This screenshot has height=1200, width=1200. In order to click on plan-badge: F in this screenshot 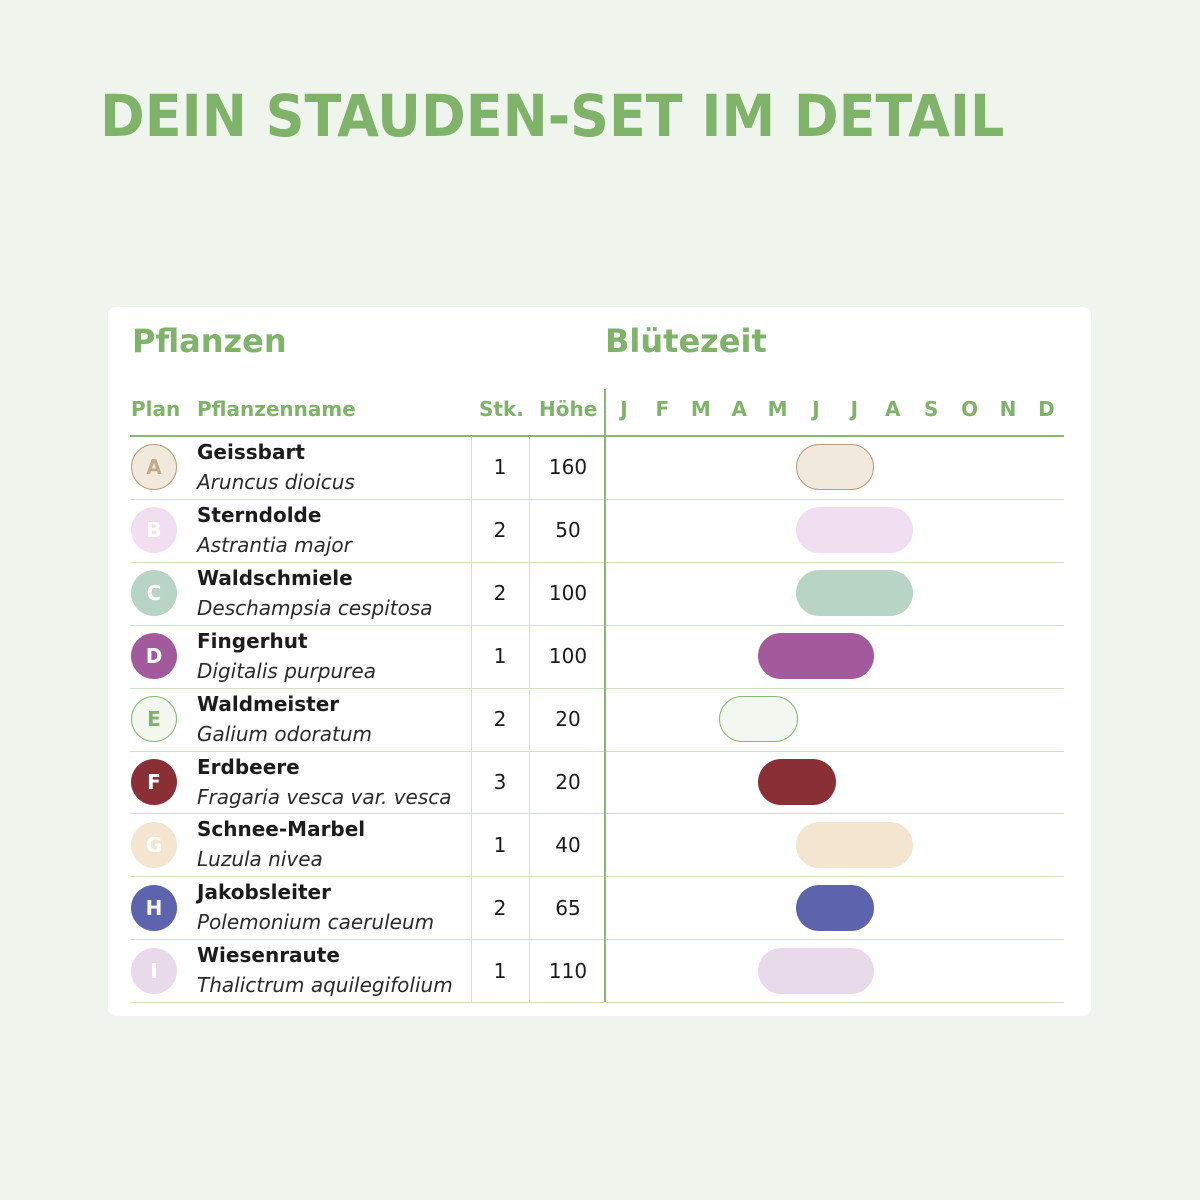, I will do `click(154, 781)`.